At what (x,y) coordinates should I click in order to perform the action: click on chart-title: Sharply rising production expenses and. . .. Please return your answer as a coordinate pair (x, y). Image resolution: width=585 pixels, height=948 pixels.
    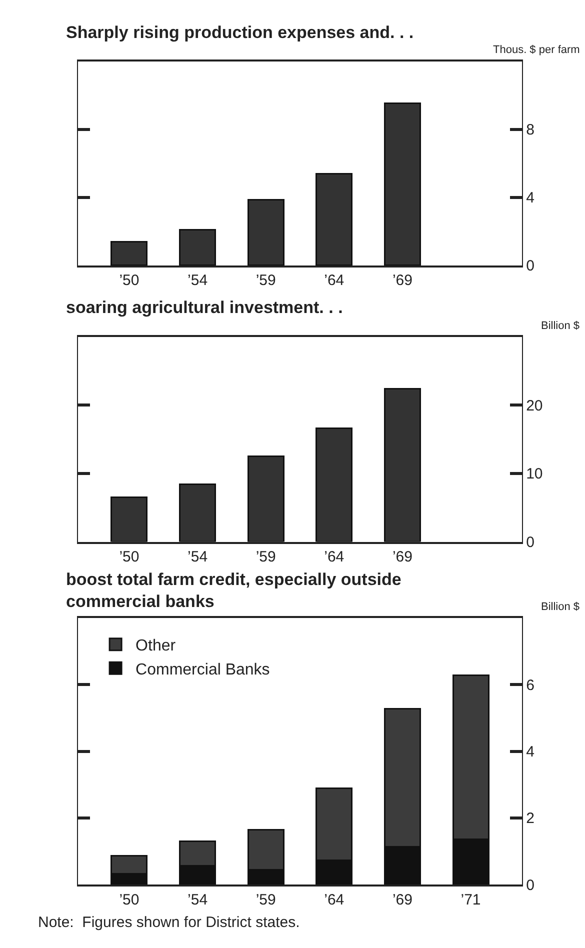
    Looking at the image, I should click on (240, 32).